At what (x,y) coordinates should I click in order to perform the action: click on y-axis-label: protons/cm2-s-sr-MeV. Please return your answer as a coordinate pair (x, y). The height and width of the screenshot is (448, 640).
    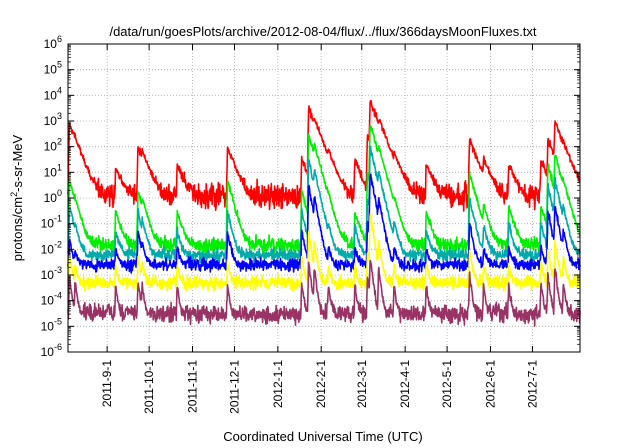
    Looking at the image, I should click on (17, 197).